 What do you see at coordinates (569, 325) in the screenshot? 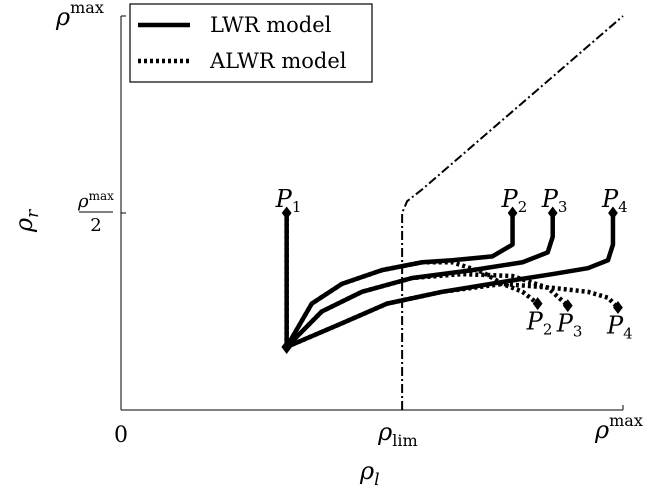
I see `point-label-5: P3` at bounding box center [569, 325].